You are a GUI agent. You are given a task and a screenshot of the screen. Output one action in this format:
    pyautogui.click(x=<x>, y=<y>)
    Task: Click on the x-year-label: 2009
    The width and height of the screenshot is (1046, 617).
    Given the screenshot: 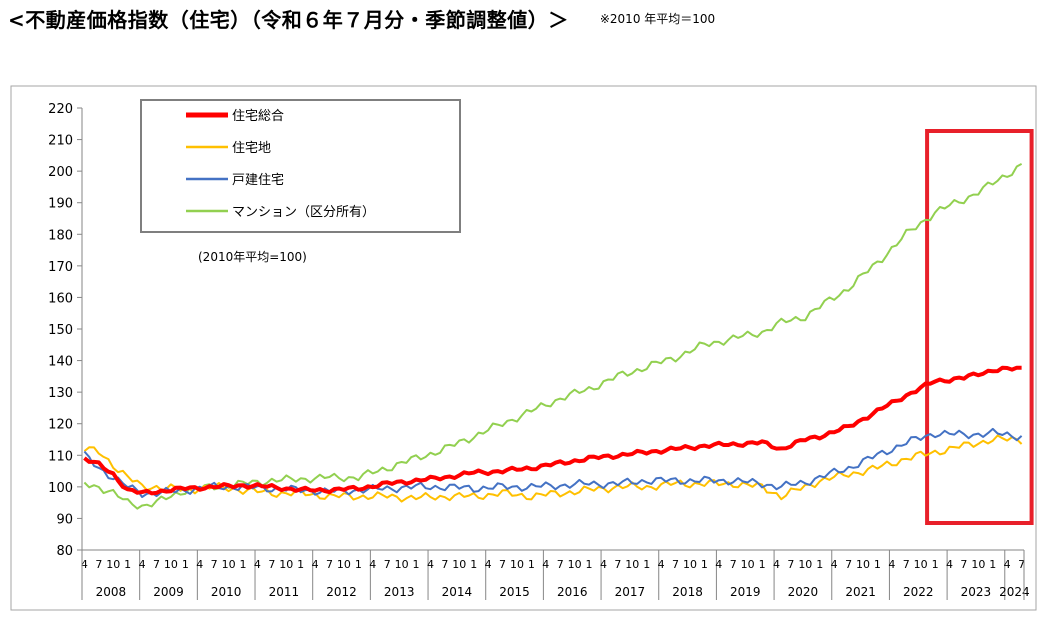 What is the action you would take?
    pyautogui.click(x=168, y=592)
    